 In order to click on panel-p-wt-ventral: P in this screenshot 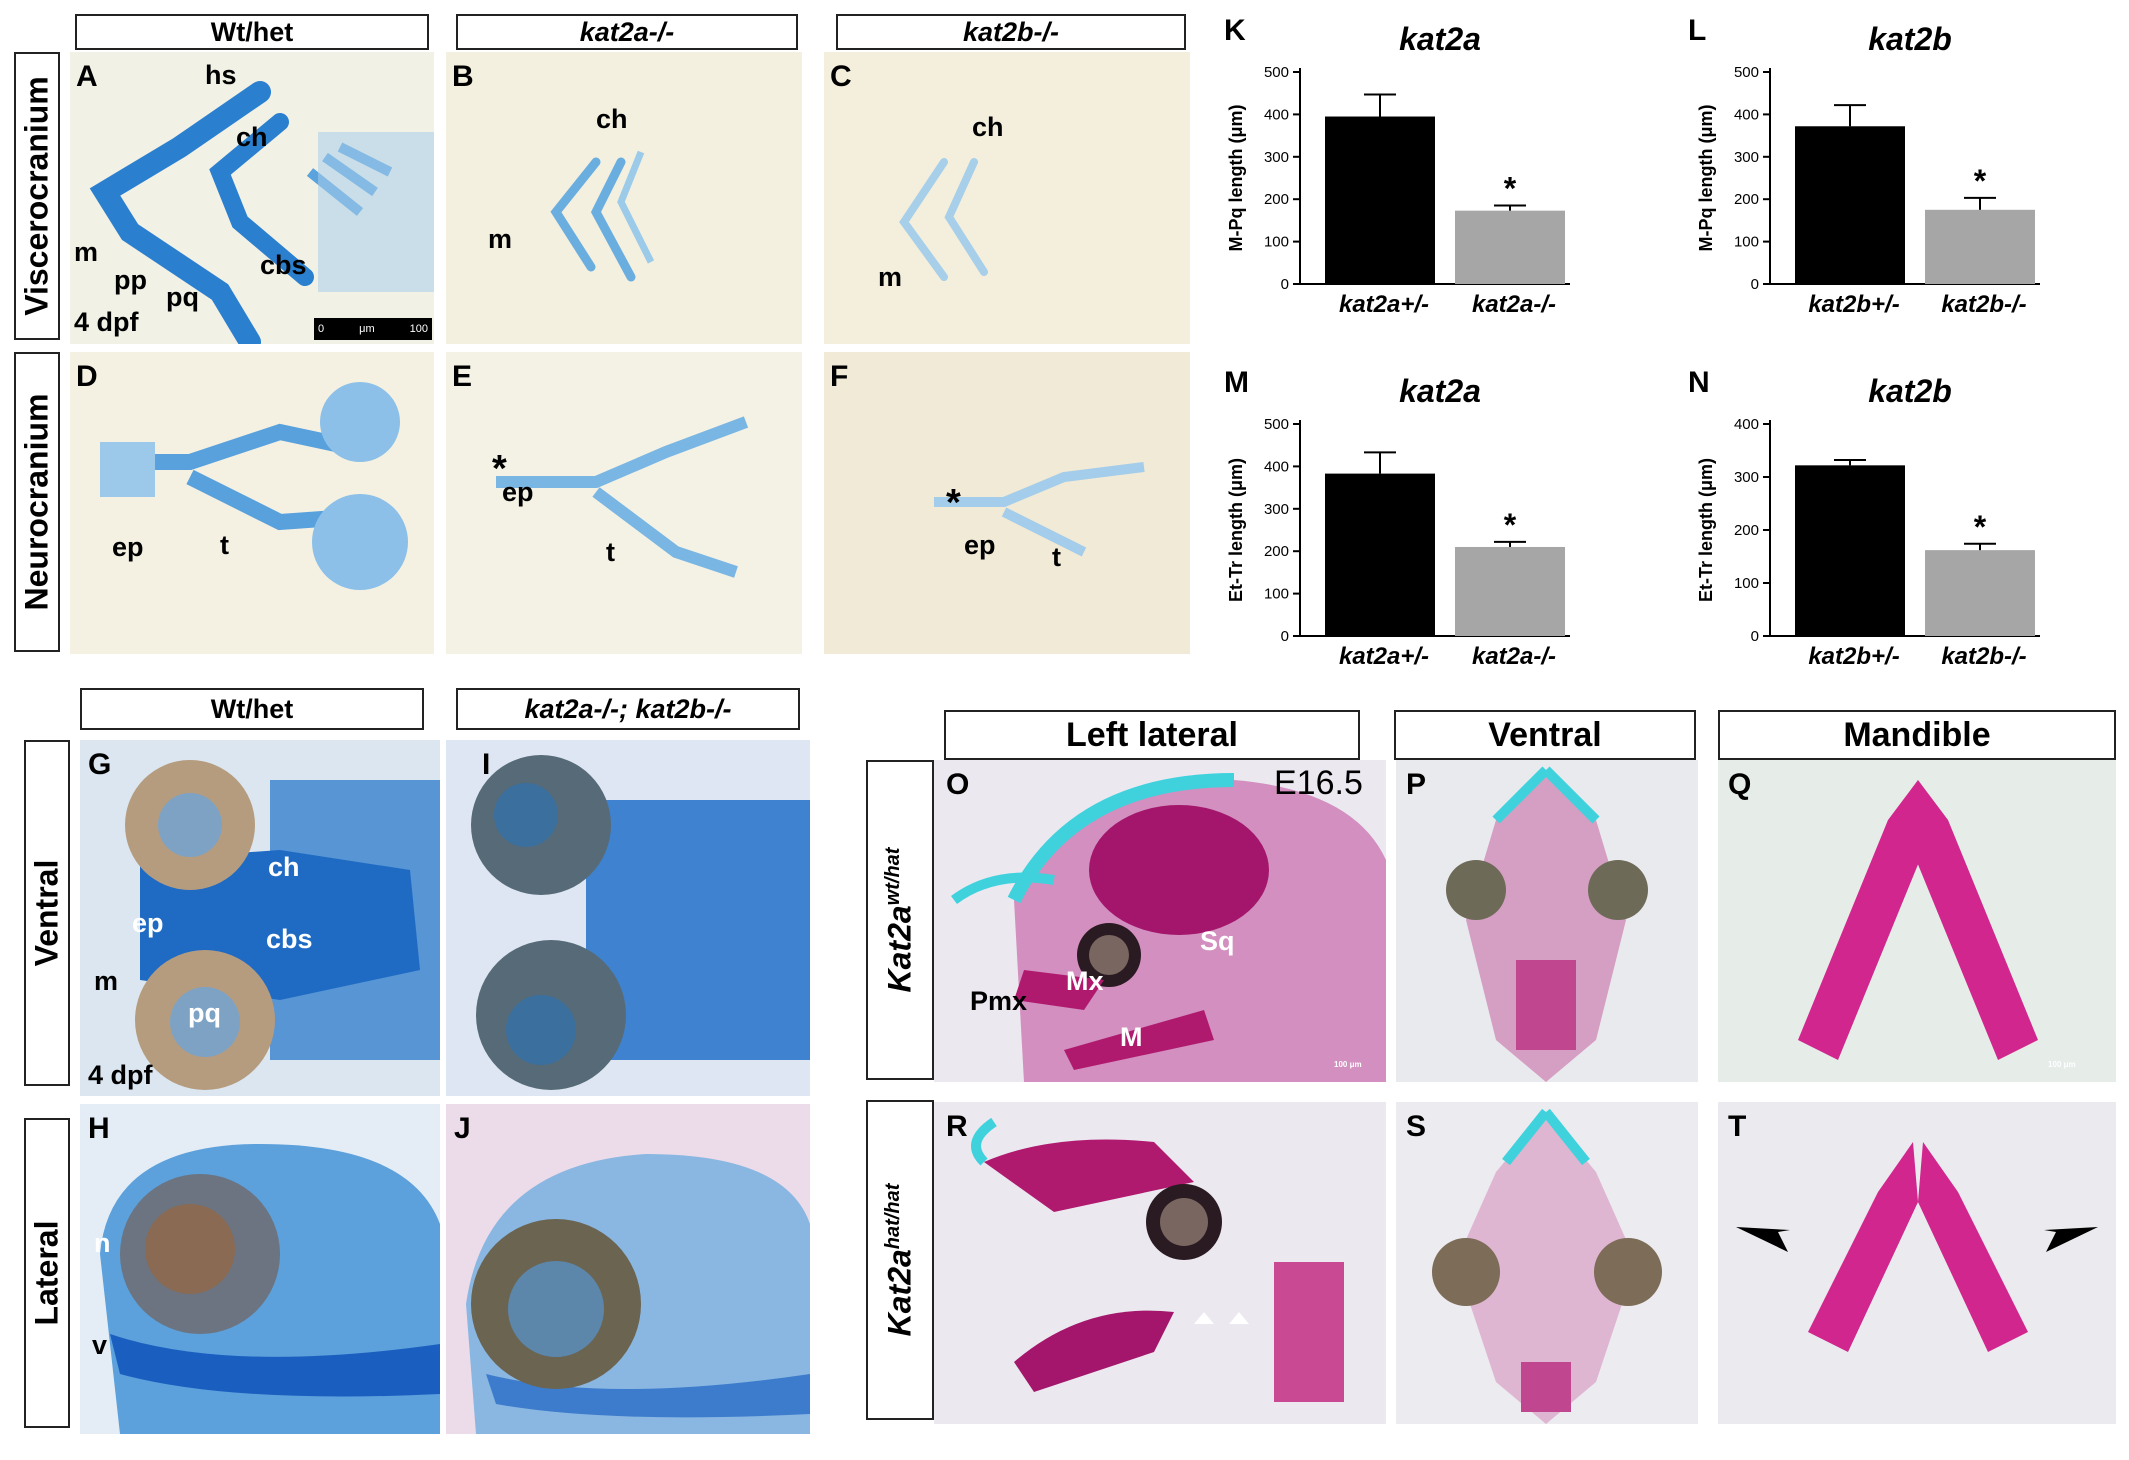, I will do `click(1547, 921)`.